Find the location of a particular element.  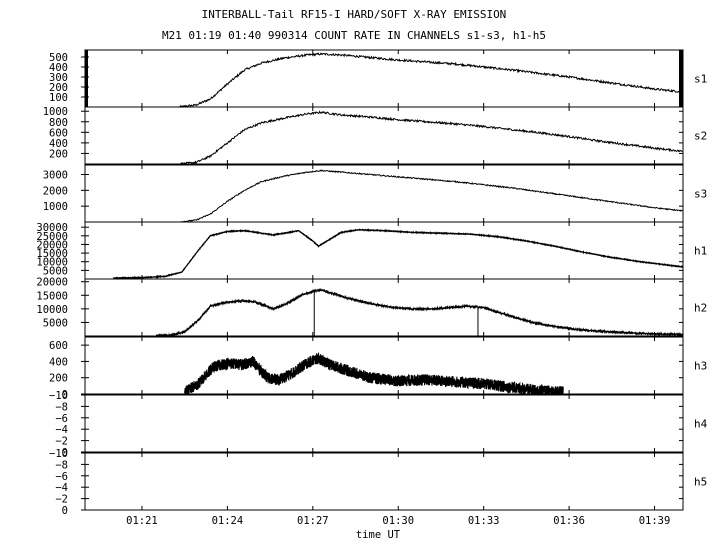

x-tick-label: 01:30 is located at coordinates (398, 521).